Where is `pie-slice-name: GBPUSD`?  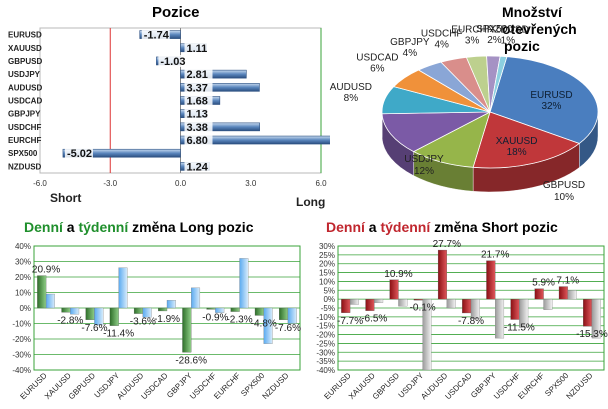 pie-slice-name: GBPUSD is located at coordinates (564, 185).